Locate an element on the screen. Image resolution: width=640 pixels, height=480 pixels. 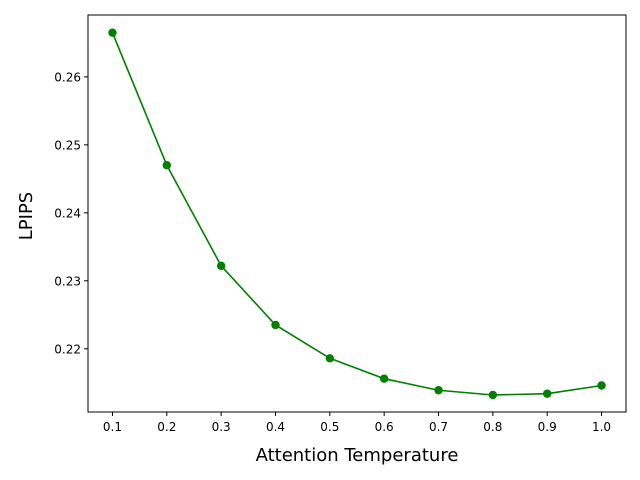
y-tick-label: 0.25 is located at coordinates (67, 145).